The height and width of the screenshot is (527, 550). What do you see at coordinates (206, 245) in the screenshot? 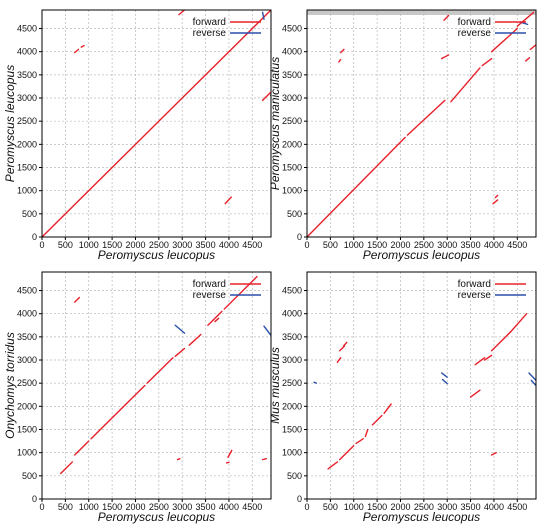
I see `x-tick-label: 3500` at bounding box center [206, 245].